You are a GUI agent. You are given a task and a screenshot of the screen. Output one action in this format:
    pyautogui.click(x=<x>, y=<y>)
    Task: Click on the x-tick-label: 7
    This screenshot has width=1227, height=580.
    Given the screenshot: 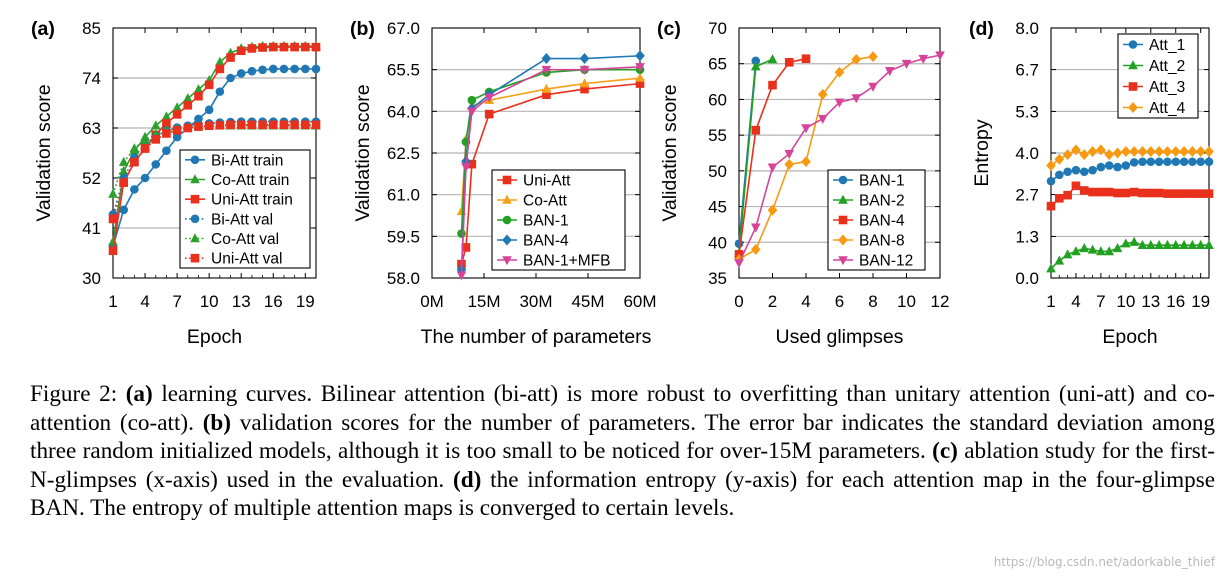 What is the action you would take?
    pyautogui.click(x=1100, y=301)
    